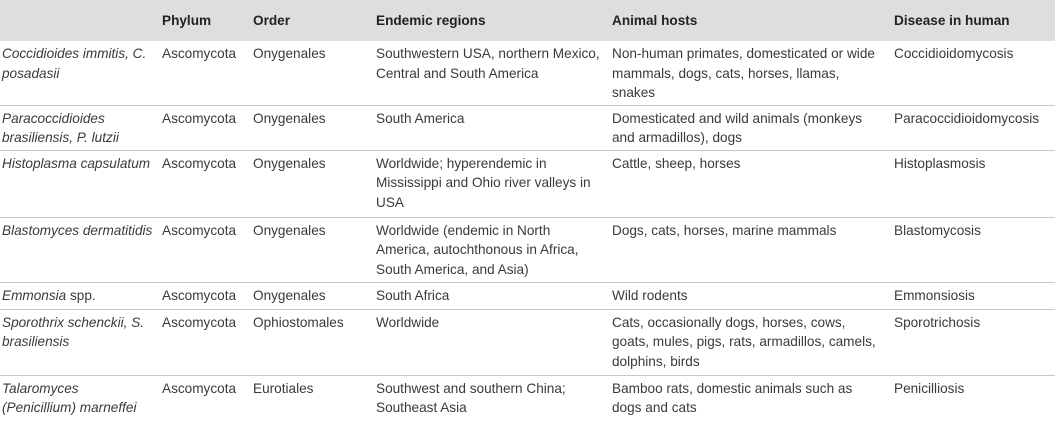  What do you see at coordinates (77, 230) in the screenshot?
I see `species-name: Blastomyces dermatitidis` at bounding box center [77, 230].